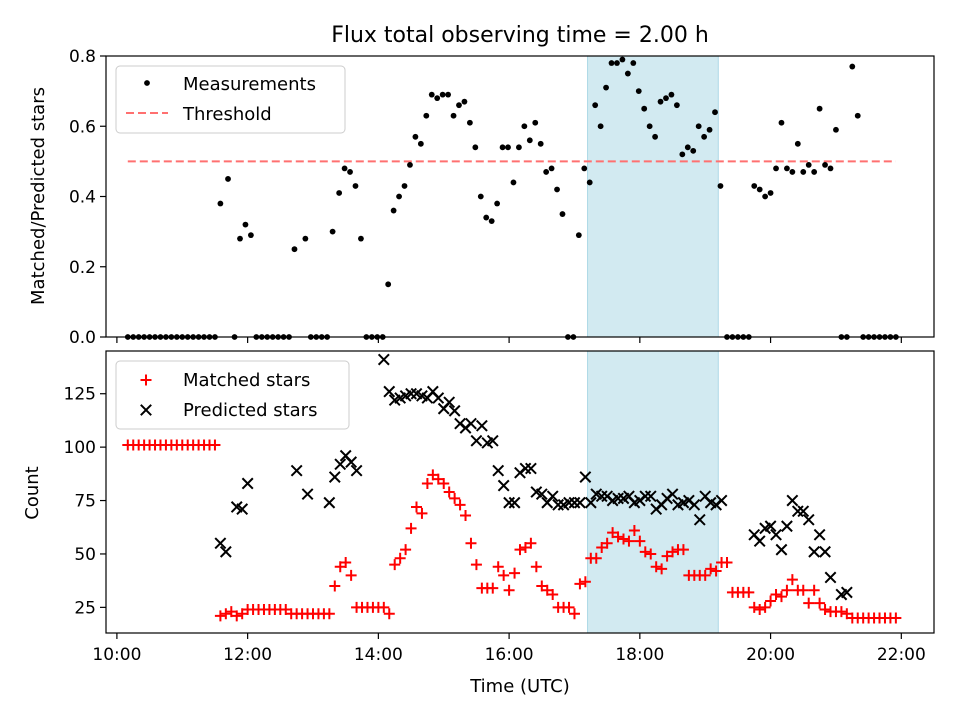  I want to click on legend-predicted-marker, so click(146, 410).